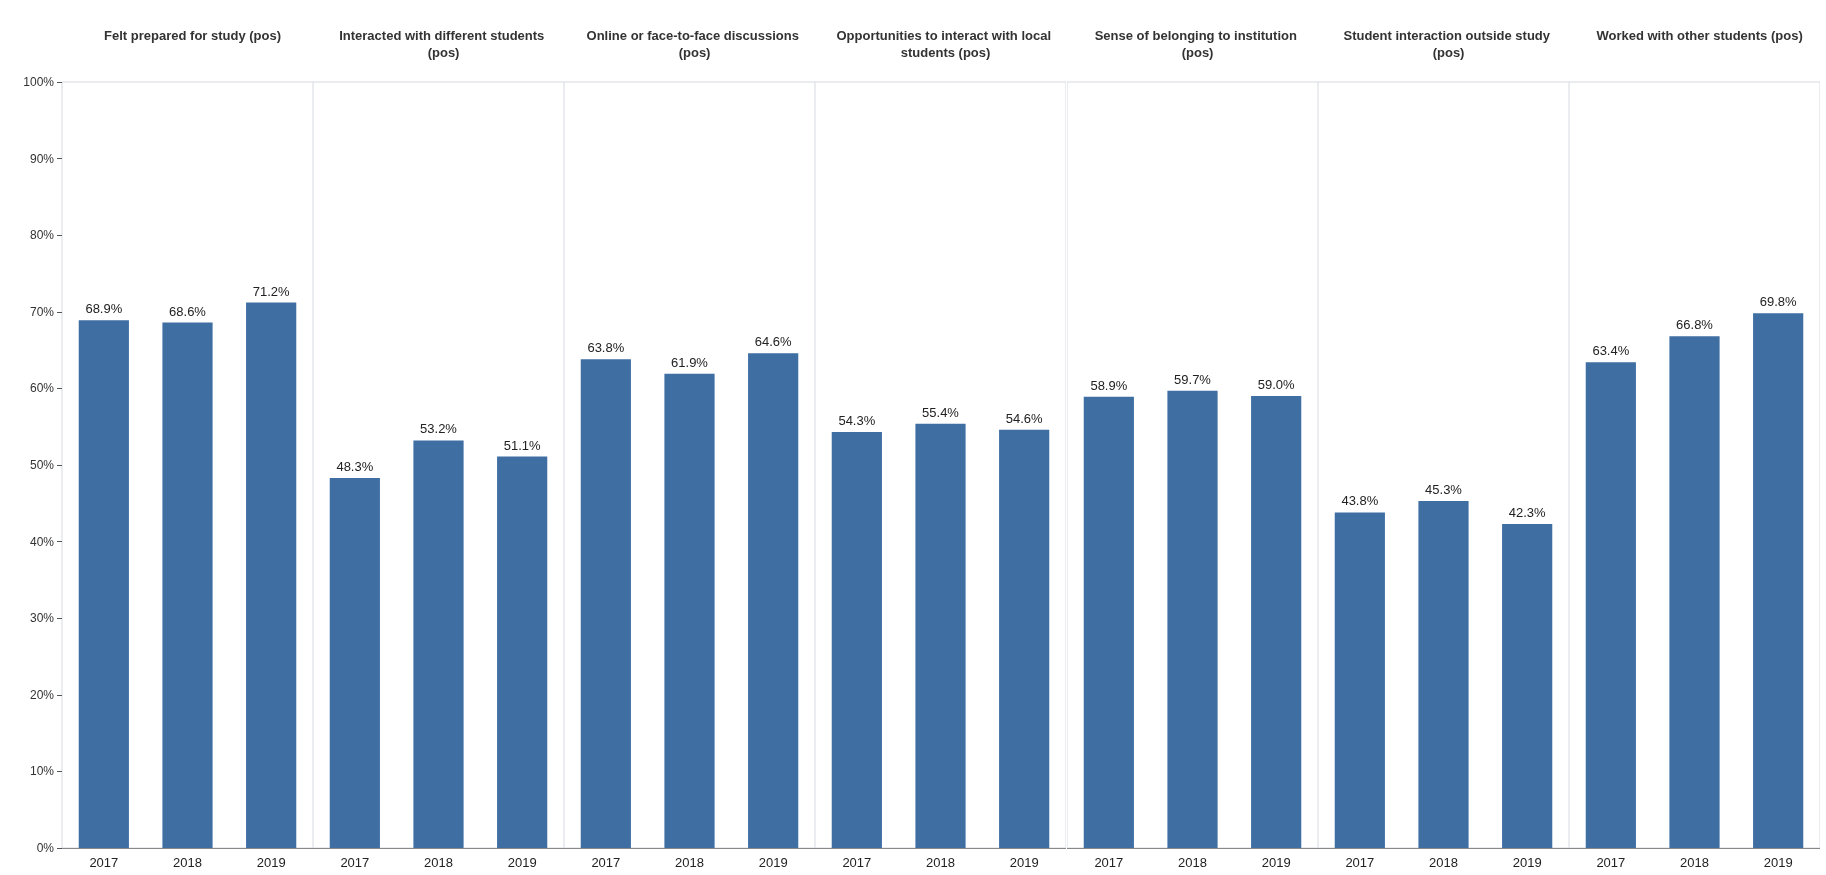 This screenshot has height=875, width=1826. Describe the element at coordinates (1443, 489) in the screenshot. I see `data-label: 45.3%` at that location.